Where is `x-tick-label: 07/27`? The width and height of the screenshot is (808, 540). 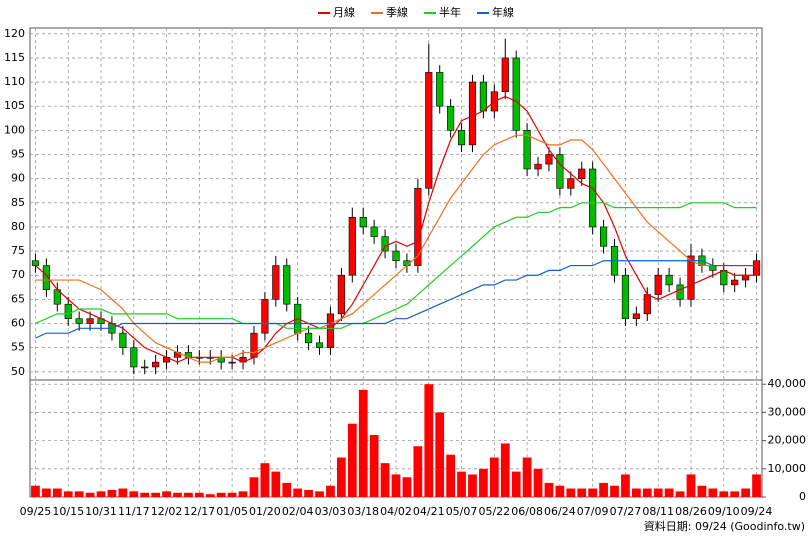
x-tick-label: 07/27 is located at coordinates (626, 511).